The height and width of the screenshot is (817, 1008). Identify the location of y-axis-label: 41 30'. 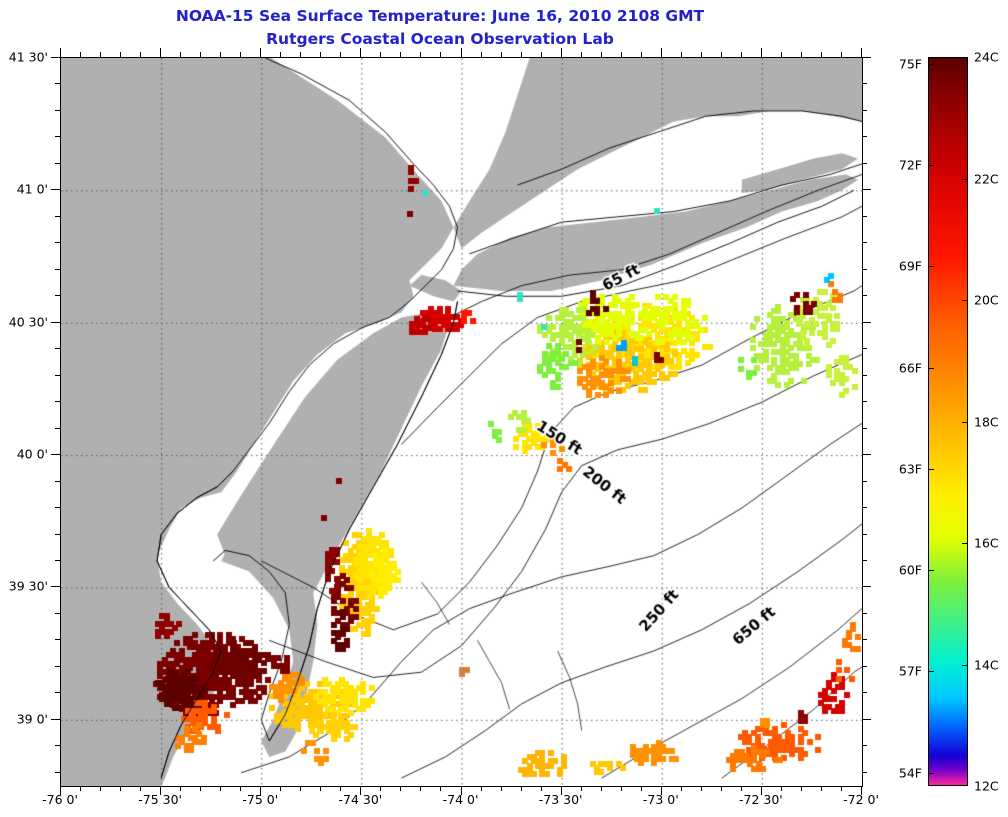
(28, 57).